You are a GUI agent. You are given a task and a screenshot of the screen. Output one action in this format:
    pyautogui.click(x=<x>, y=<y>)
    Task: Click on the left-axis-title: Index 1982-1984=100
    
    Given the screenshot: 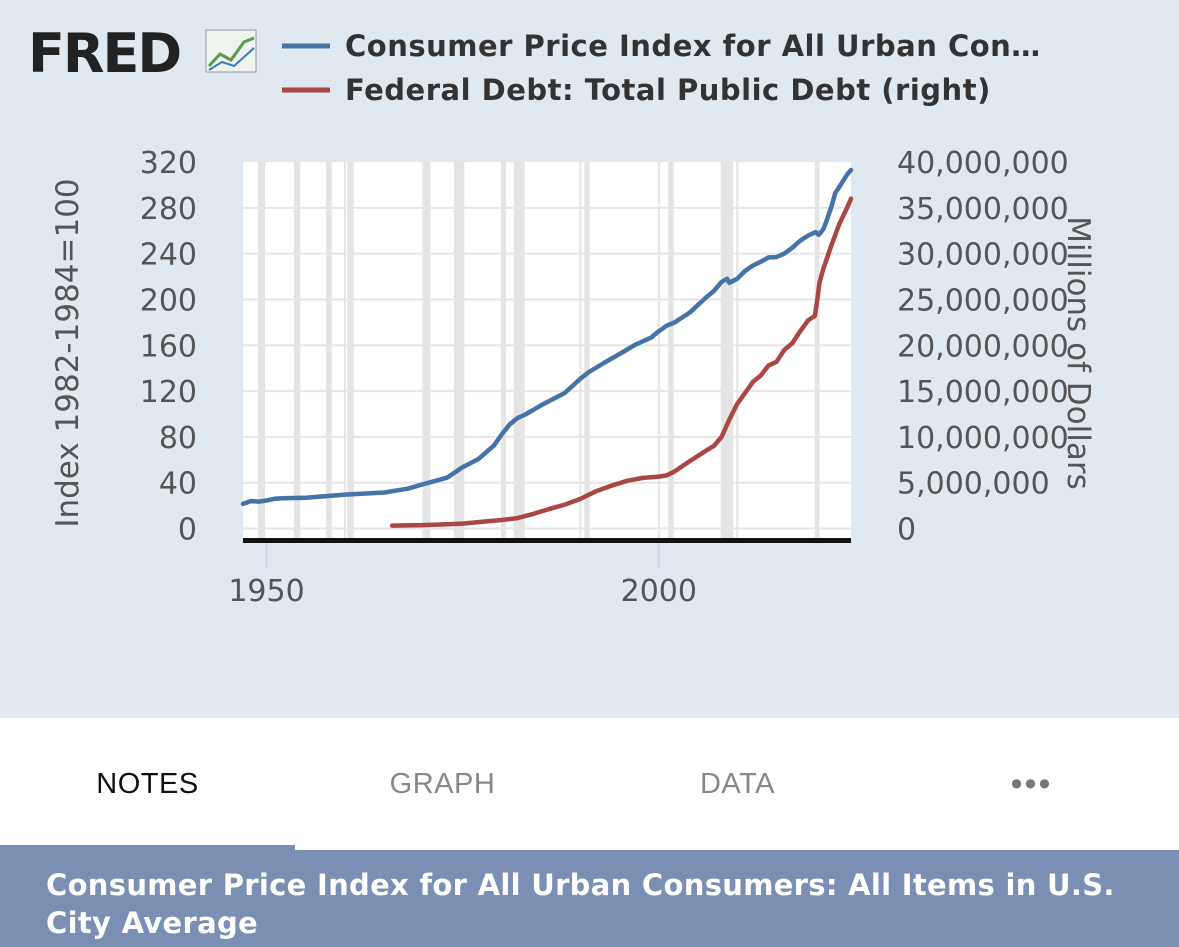 What is the action you would take?
    pyautogui.click(x=68, y=352)
    